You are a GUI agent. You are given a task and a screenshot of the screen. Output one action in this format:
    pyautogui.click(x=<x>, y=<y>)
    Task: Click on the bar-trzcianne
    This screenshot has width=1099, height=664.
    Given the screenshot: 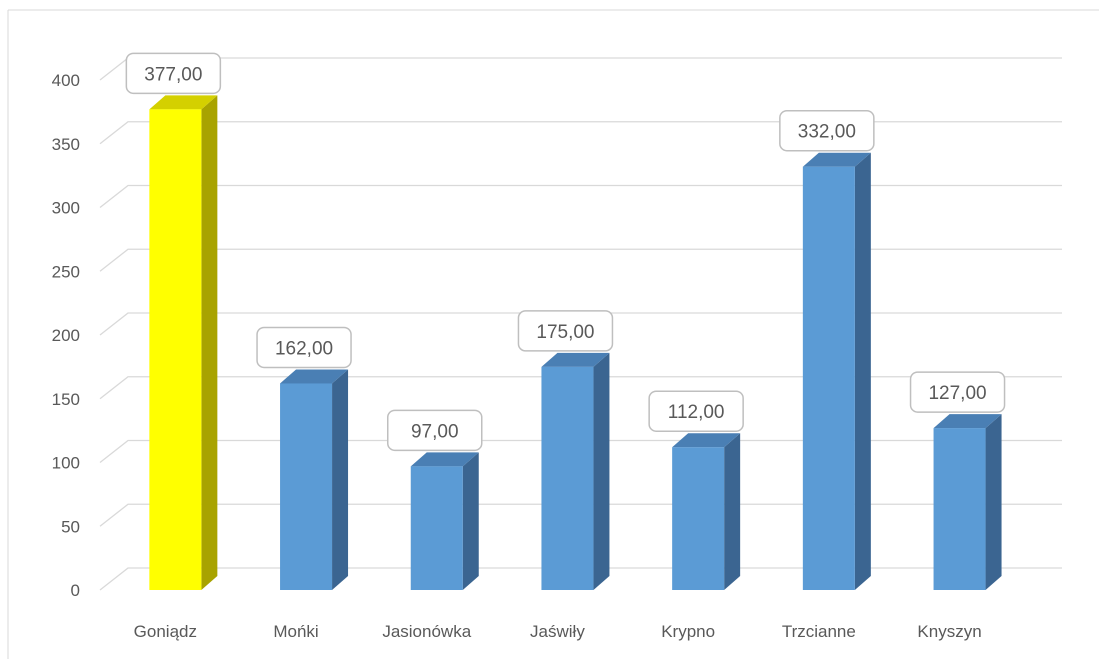 What is the action you would take?
    pyautogui.click(x=836, y=371)
    